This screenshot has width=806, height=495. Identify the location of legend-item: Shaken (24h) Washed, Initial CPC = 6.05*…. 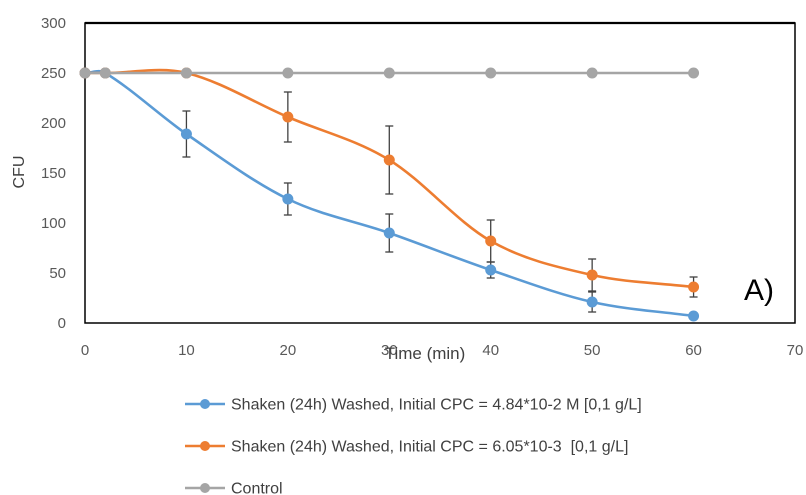
(406, 447).